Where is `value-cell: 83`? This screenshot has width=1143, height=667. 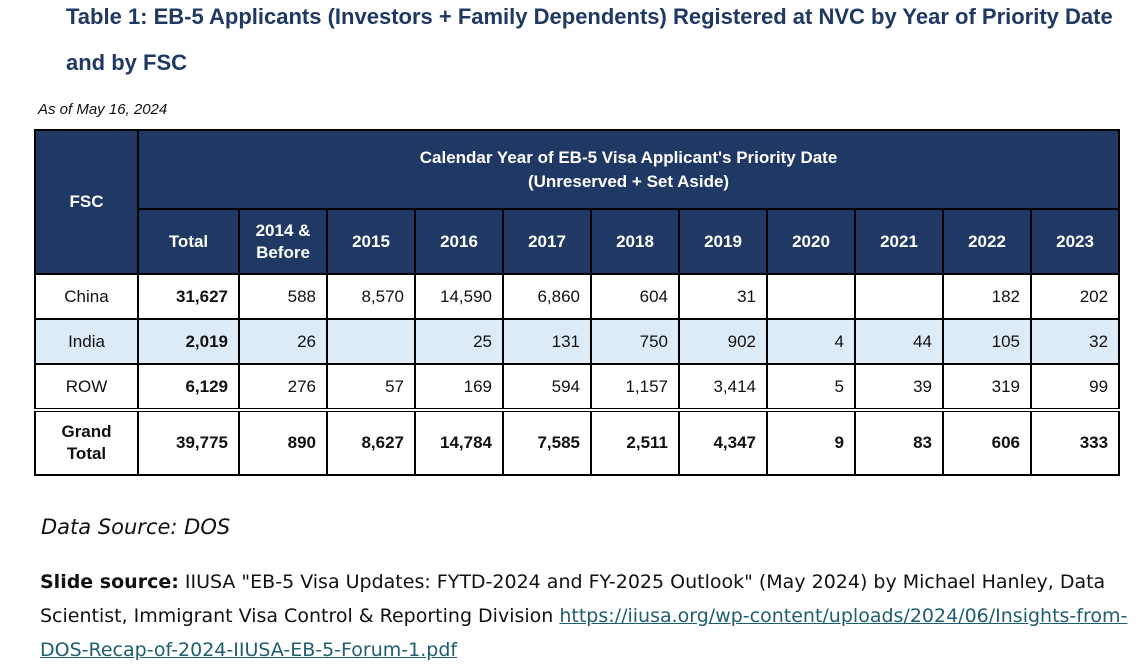 value-cell: 83 is located at coordinates (899, 442).